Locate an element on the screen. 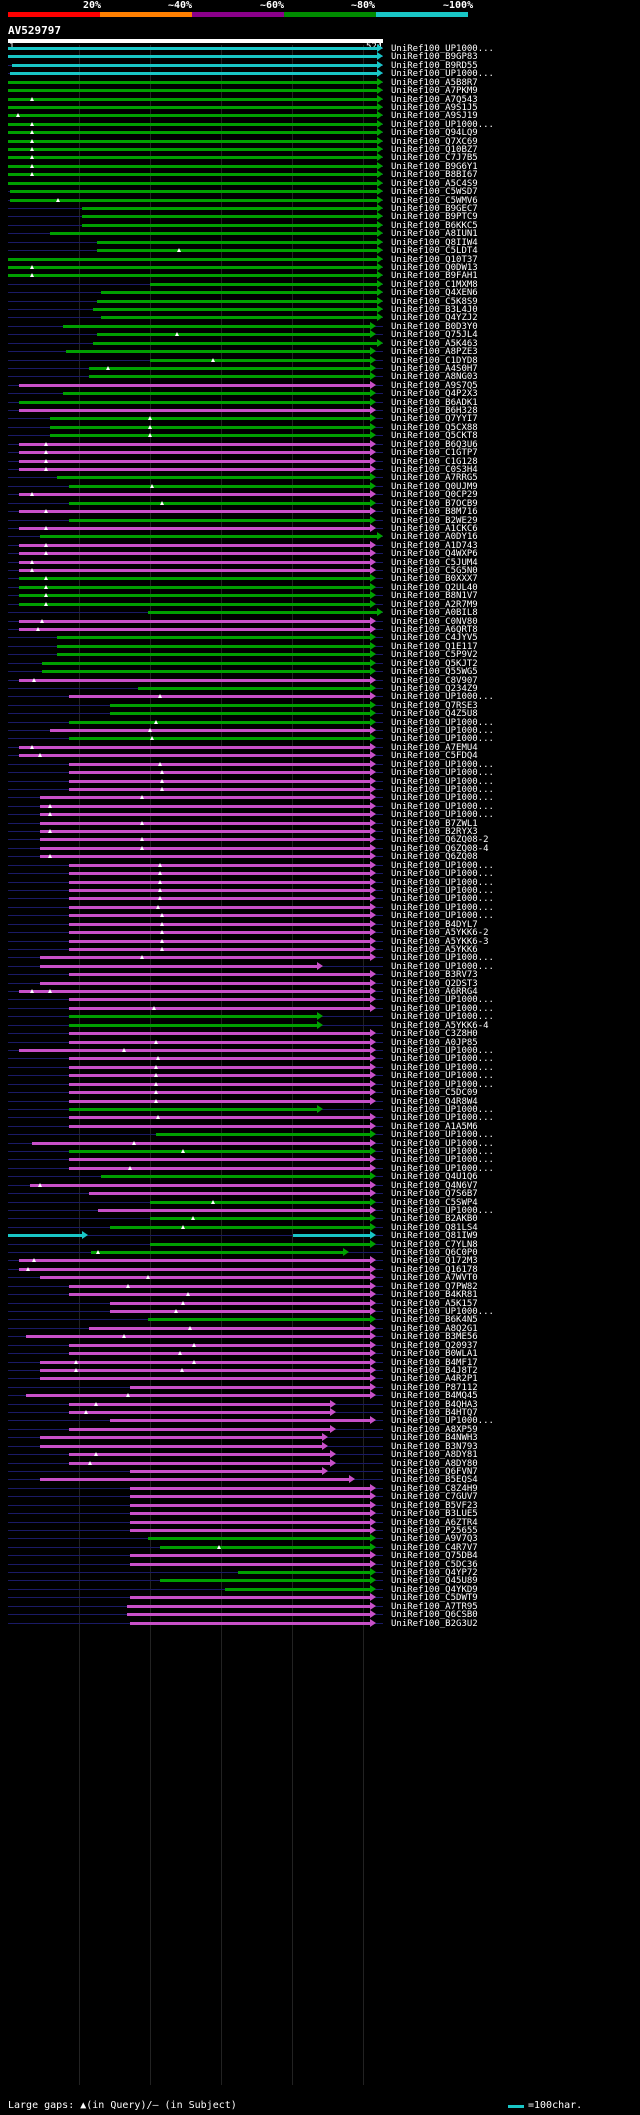  hit-id-link: UniRef100_Q6FVN7 is located at coordinates (434, 1471).